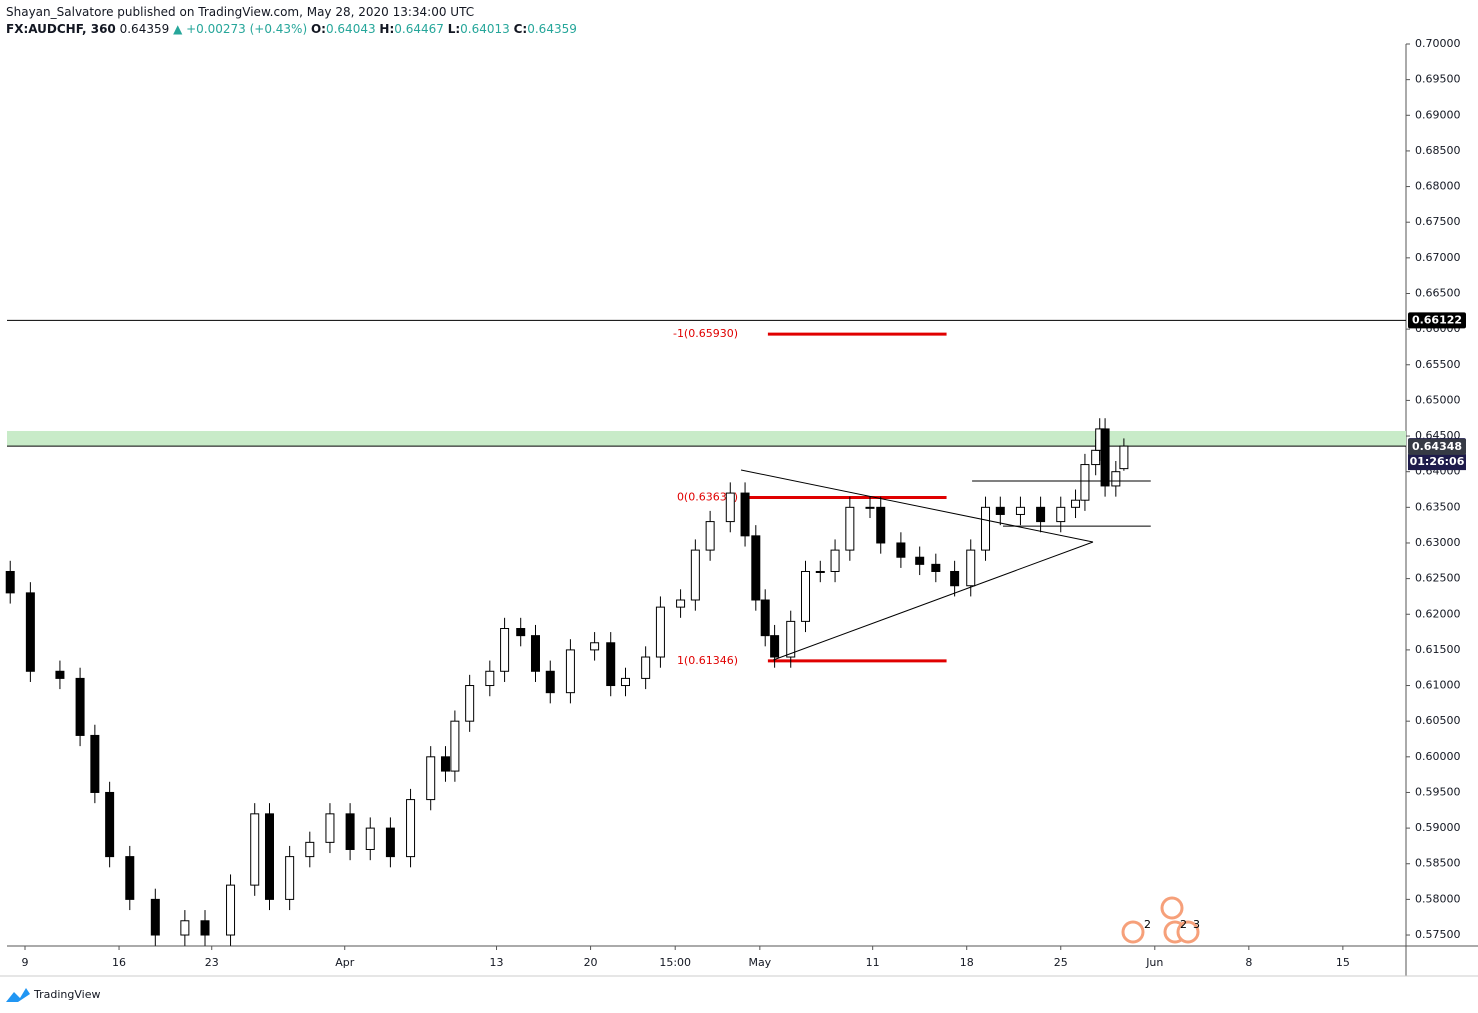 Image resolution: width=1478 pixels, height=1013 pixels. What do you see at coordinates (873, 962) in the screenshot?
I see `x-tick-label: 11` at bounding box center [873, 962].